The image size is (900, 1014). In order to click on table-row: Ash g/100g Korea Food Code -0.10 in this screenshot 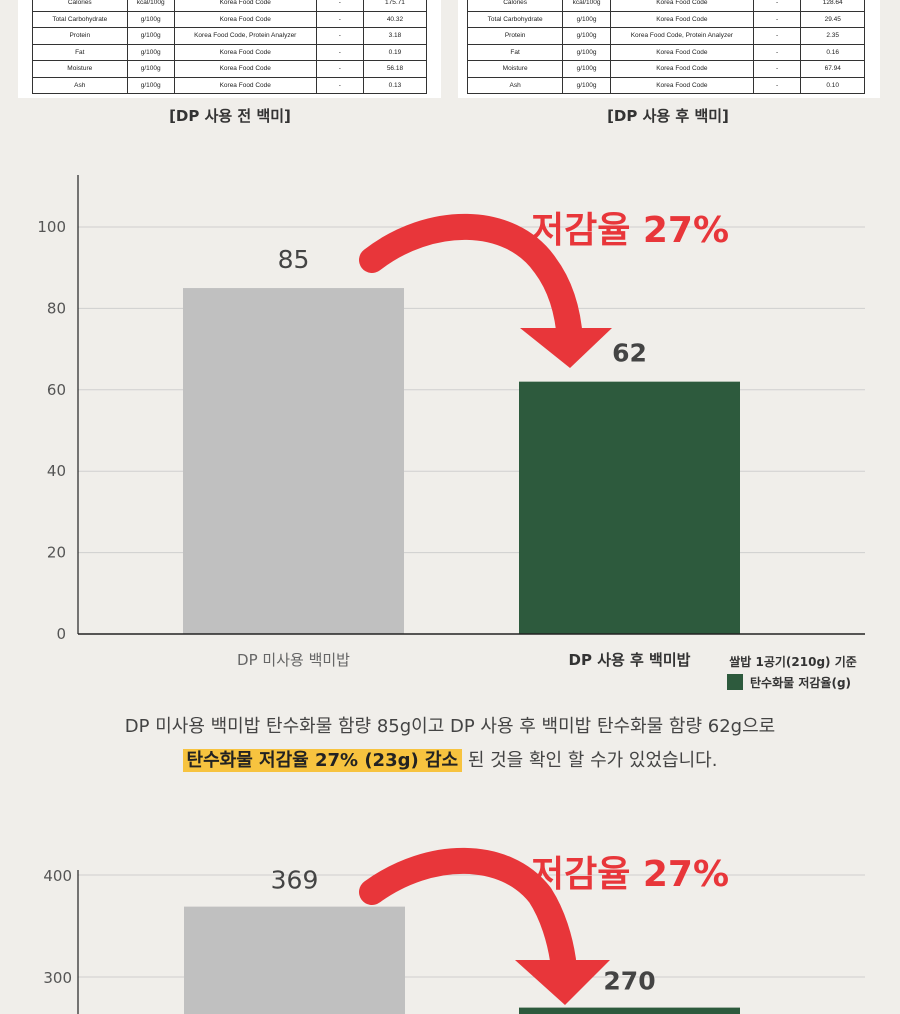, I will do `click(665, 85)`.